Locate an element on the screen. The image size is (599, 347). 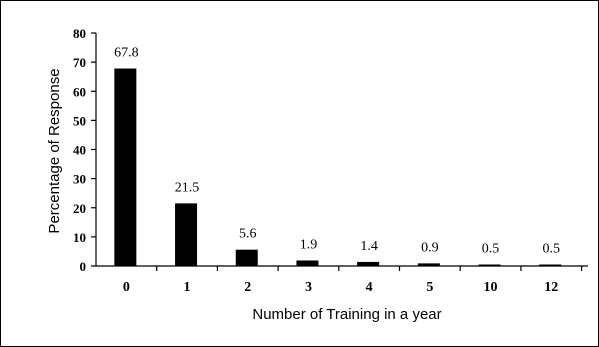
y-tick-label: 60 is located at coordinates (79, 91).